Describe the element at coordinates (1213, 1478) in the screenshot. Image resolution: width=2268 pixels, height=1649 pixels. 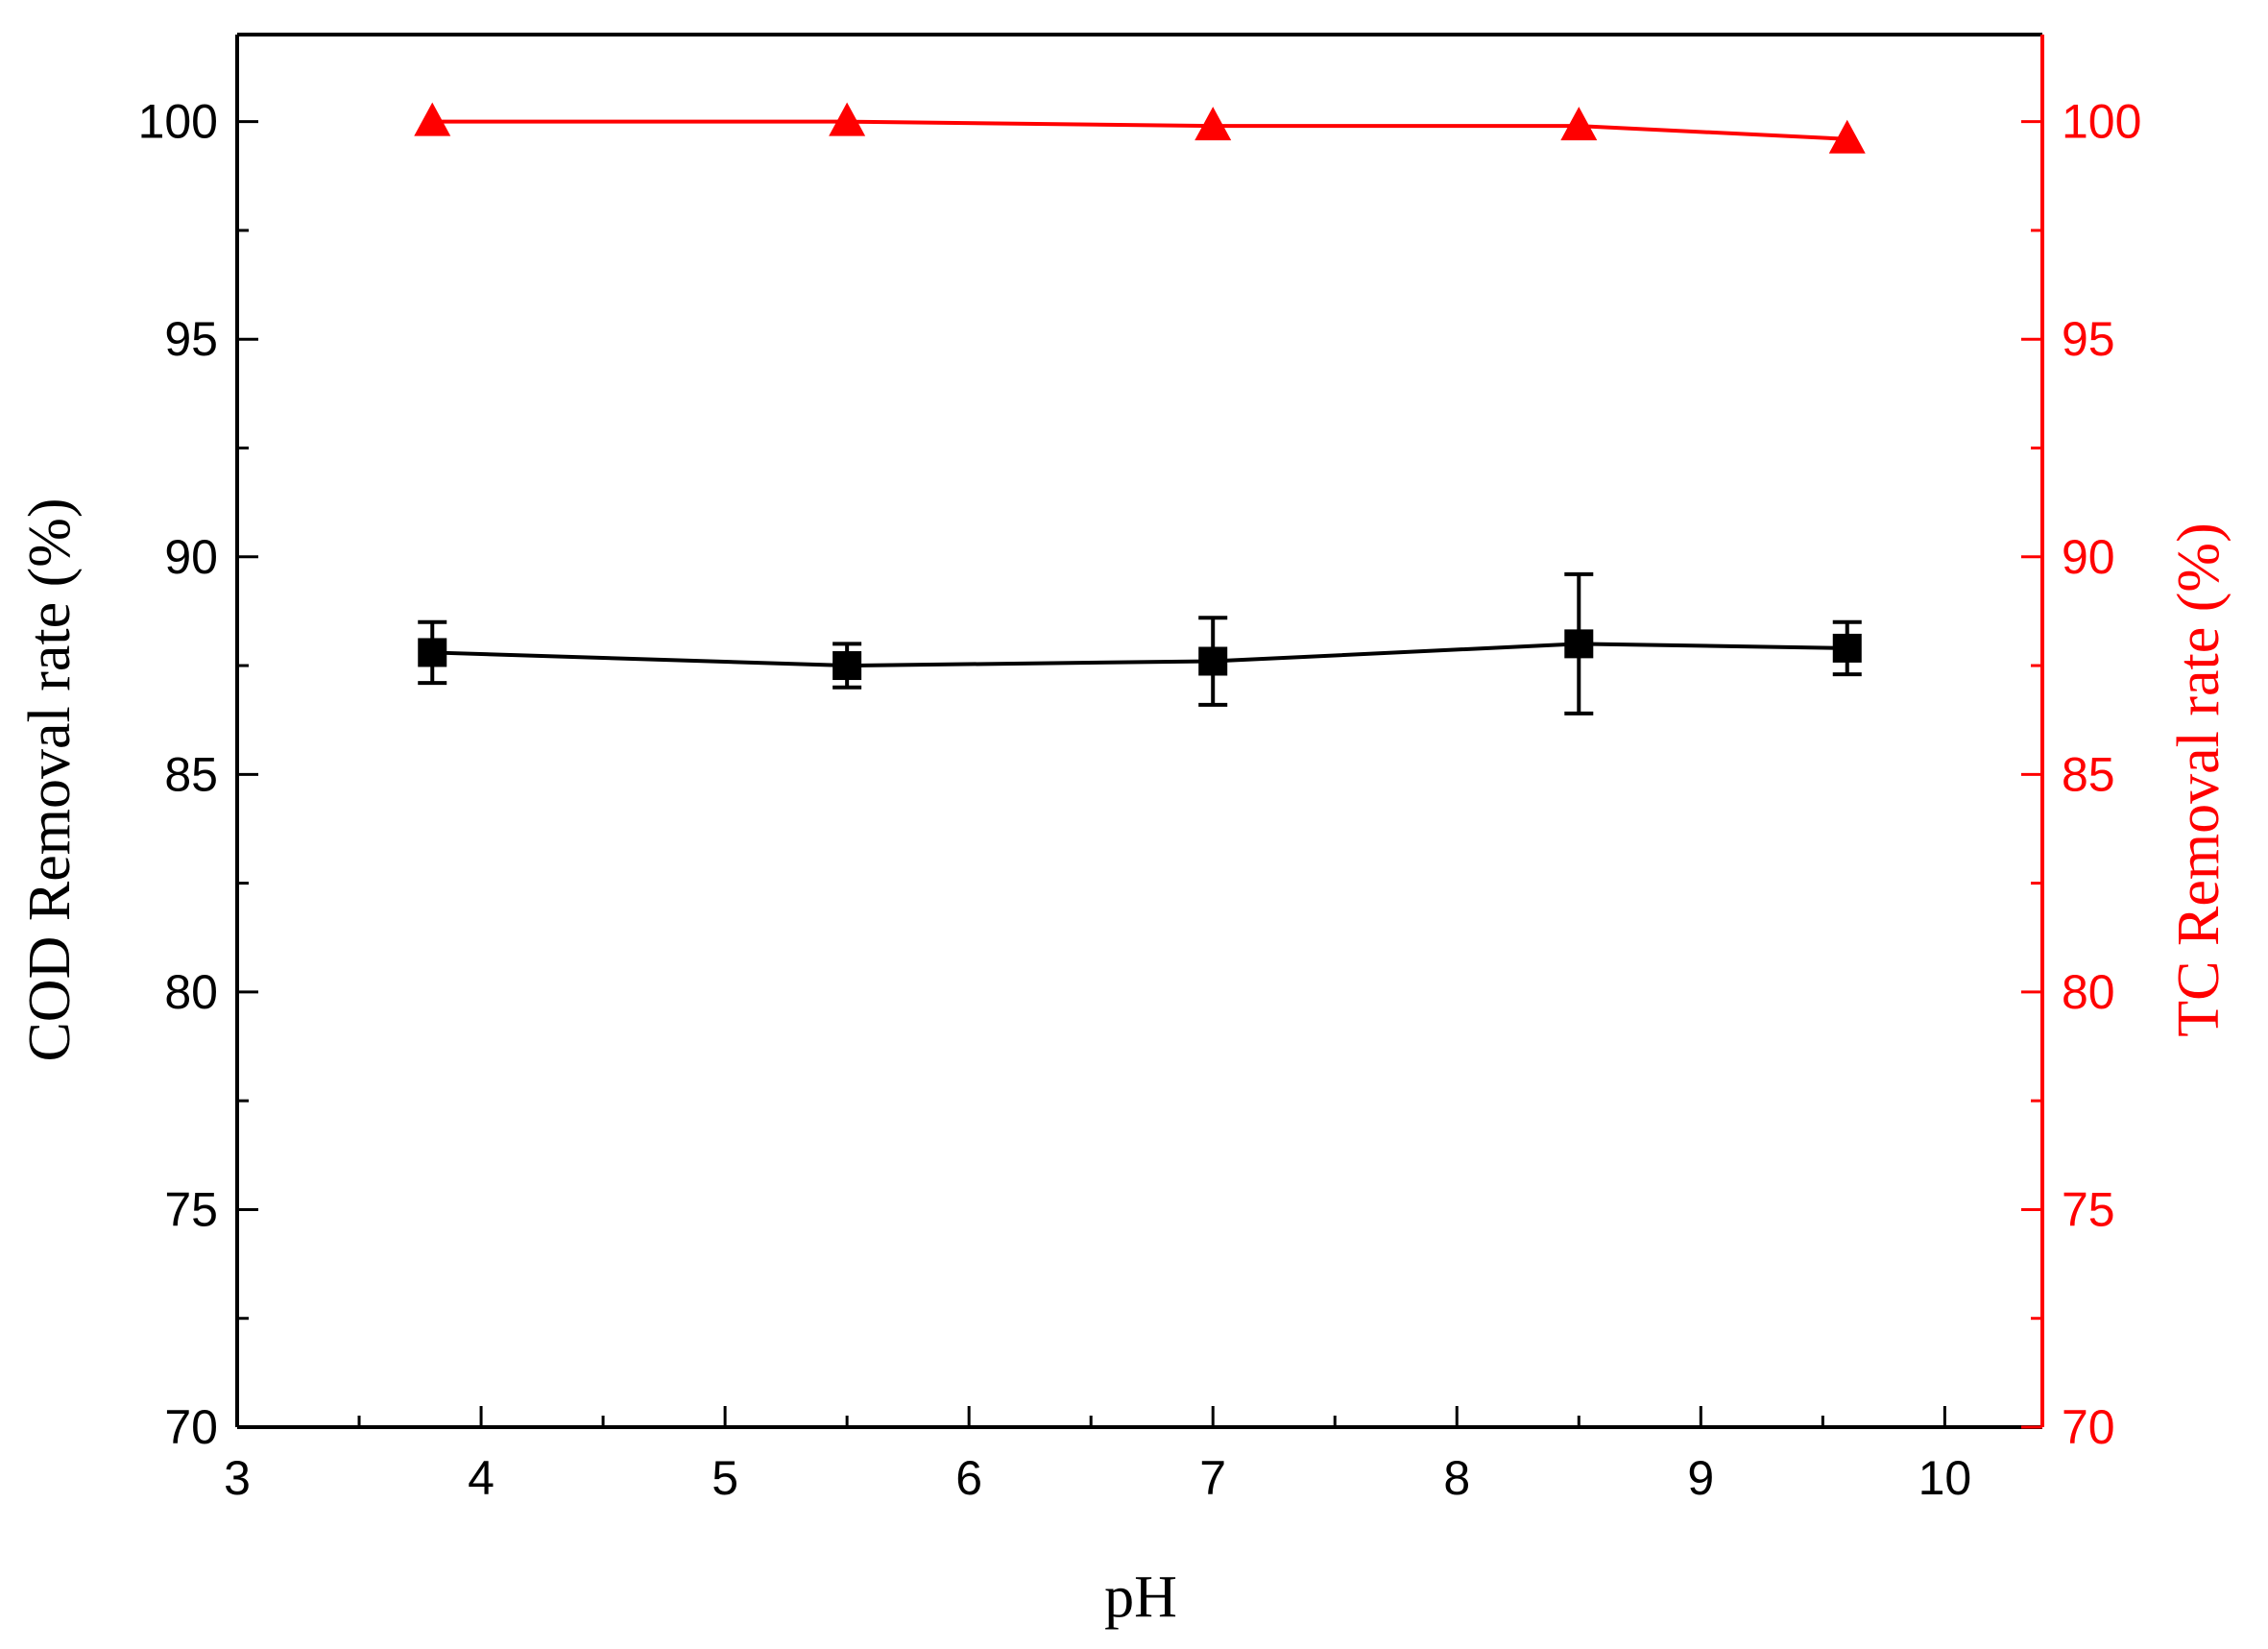
I see `x-tick-label: 7` at that location.